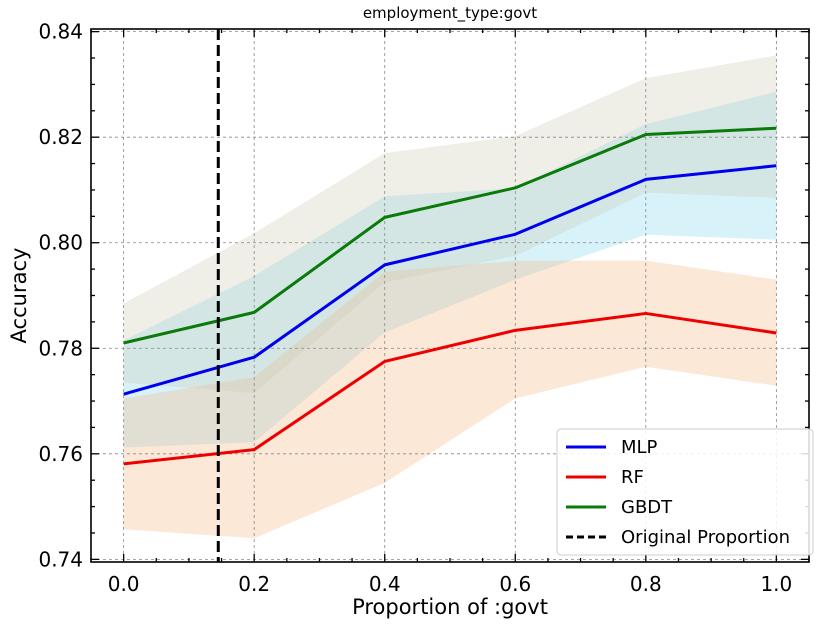 Image resolution: width=830 pixels, height=626 pixels. What do you see at coordinates (515, 584) in the screenshot?
I see `x-tick-label: 0.6` at bounding box center [515, 584].